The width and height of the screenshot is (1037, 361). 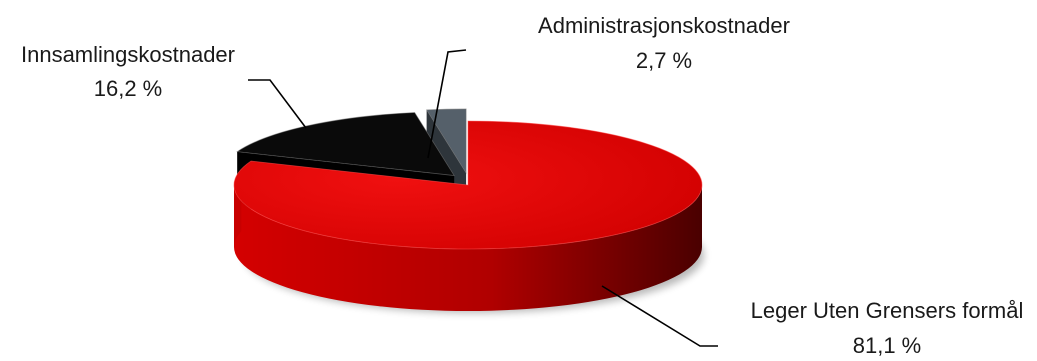 I want to click on slice-top-innsamling, so click(x=345, y=144).